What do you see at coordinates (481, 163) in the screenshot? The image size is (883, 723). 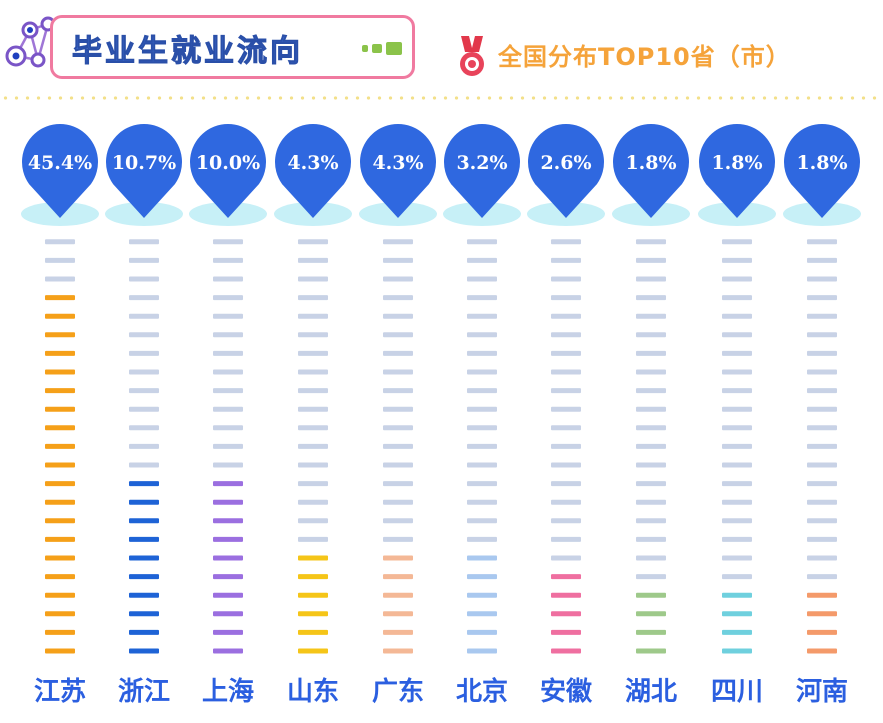 I see `value-label: 3.2%` at bounding box center [481, 163].